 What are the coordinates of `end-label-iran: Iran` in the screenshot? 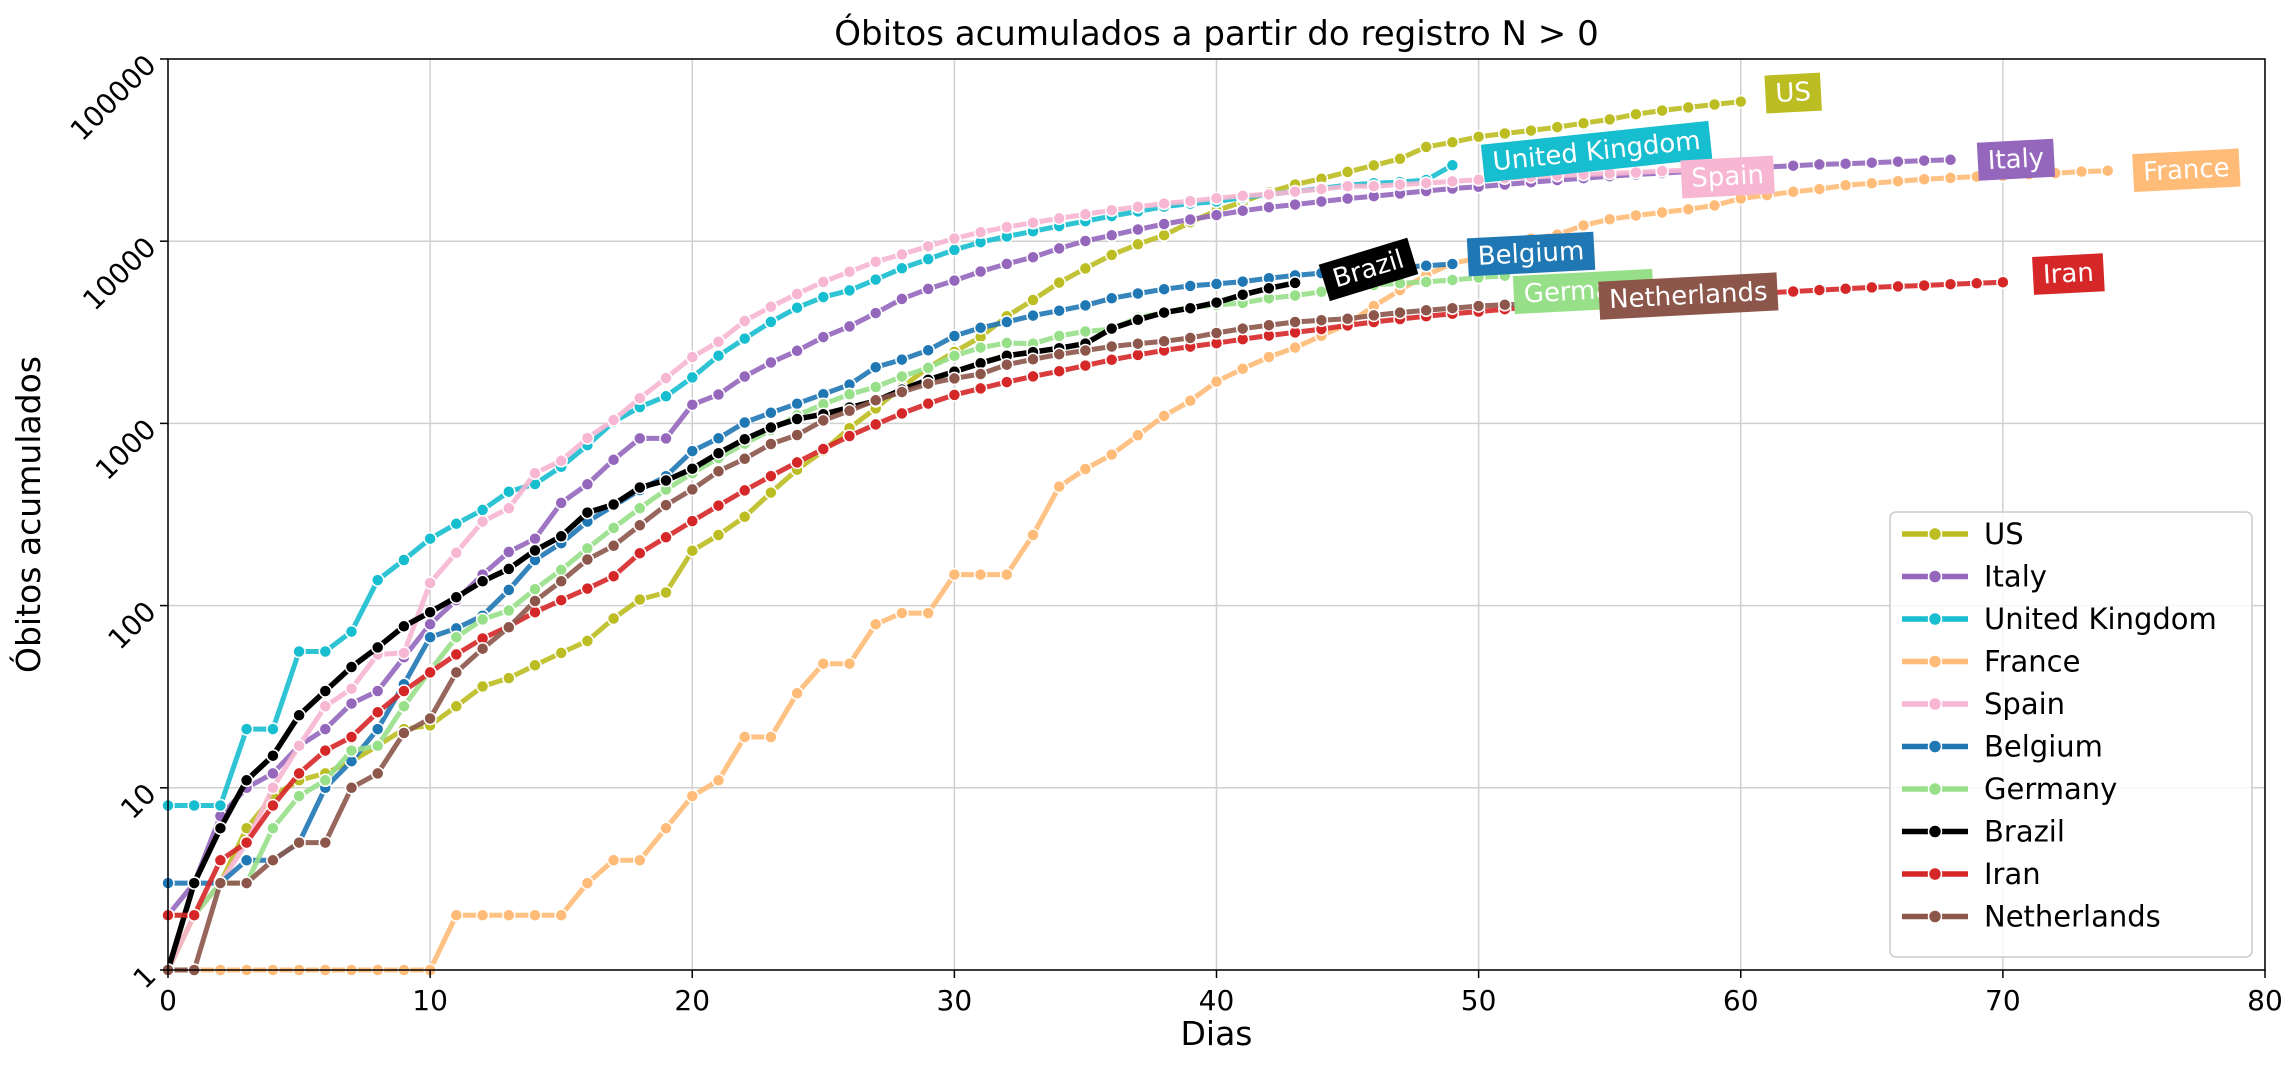 It's located at (2068, 274).